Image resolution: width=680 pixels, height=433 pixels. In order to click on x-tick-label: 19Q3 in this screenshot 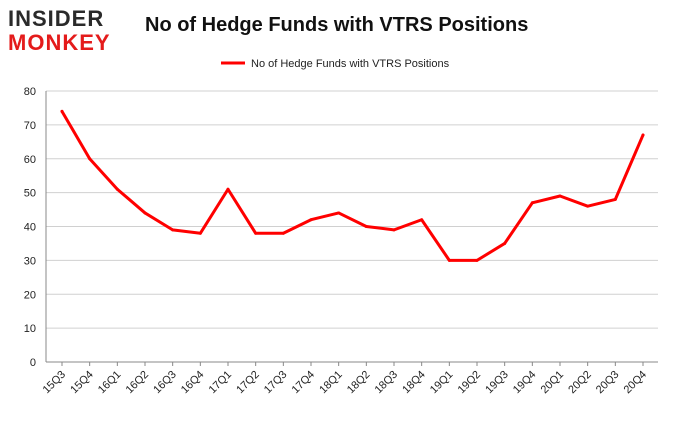, I will do `click(497, 383)`.